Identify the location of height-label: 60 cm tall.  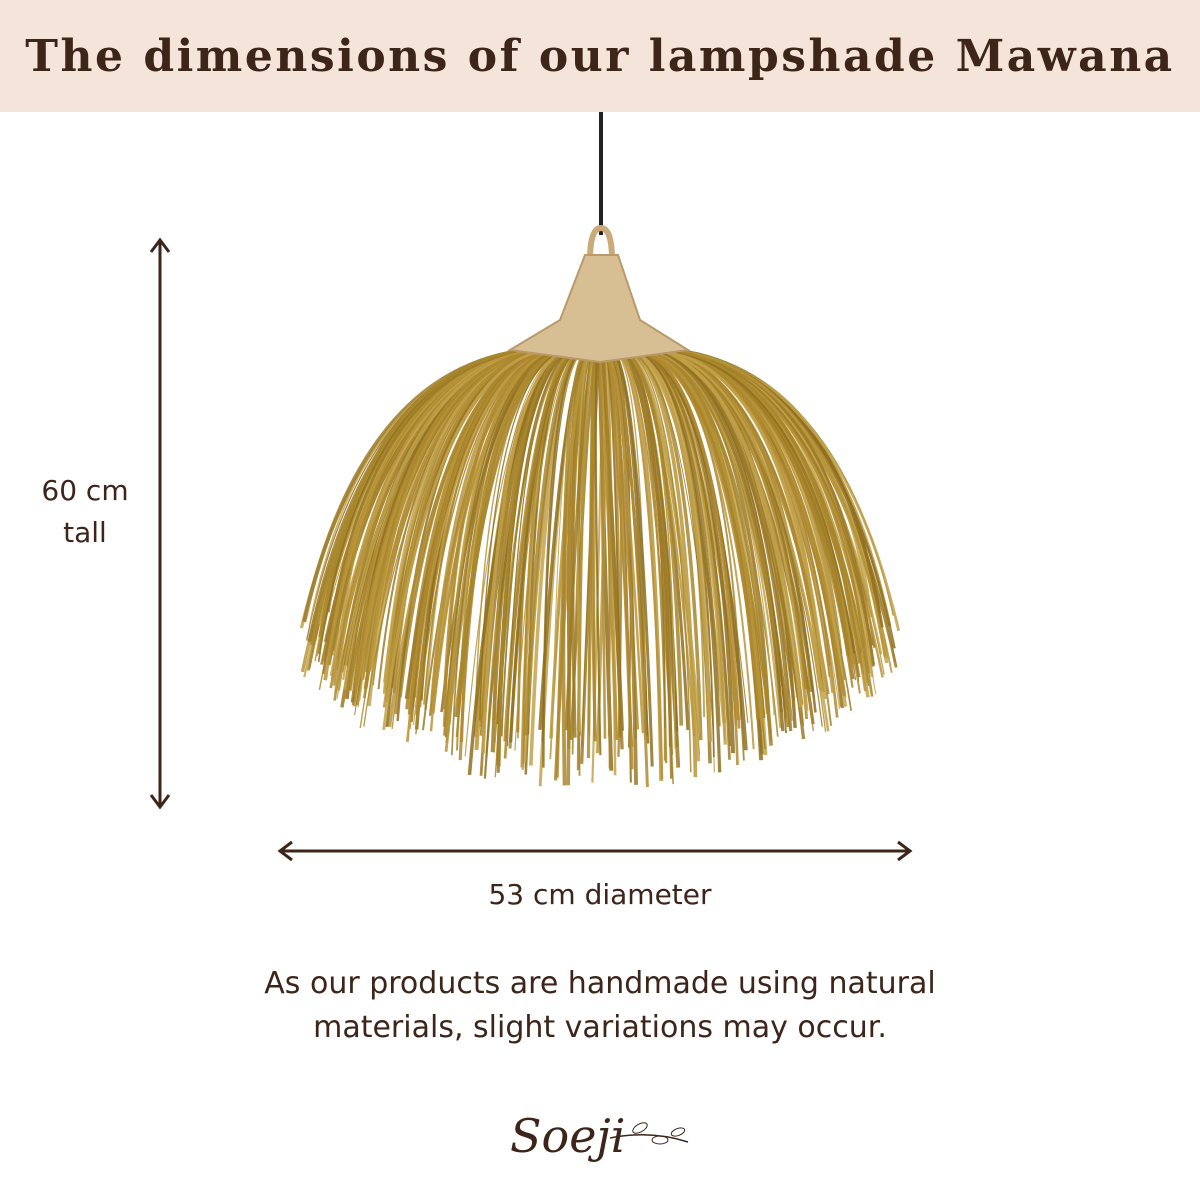
(85, 512).